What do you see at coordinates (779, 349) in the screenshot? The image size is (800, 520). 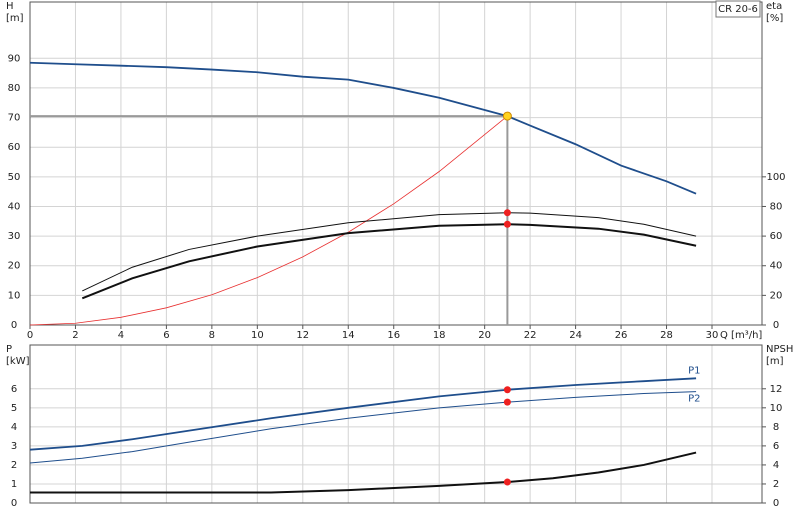 I see `y2-axis-label: NPSH` at bounding box center [779, 349].